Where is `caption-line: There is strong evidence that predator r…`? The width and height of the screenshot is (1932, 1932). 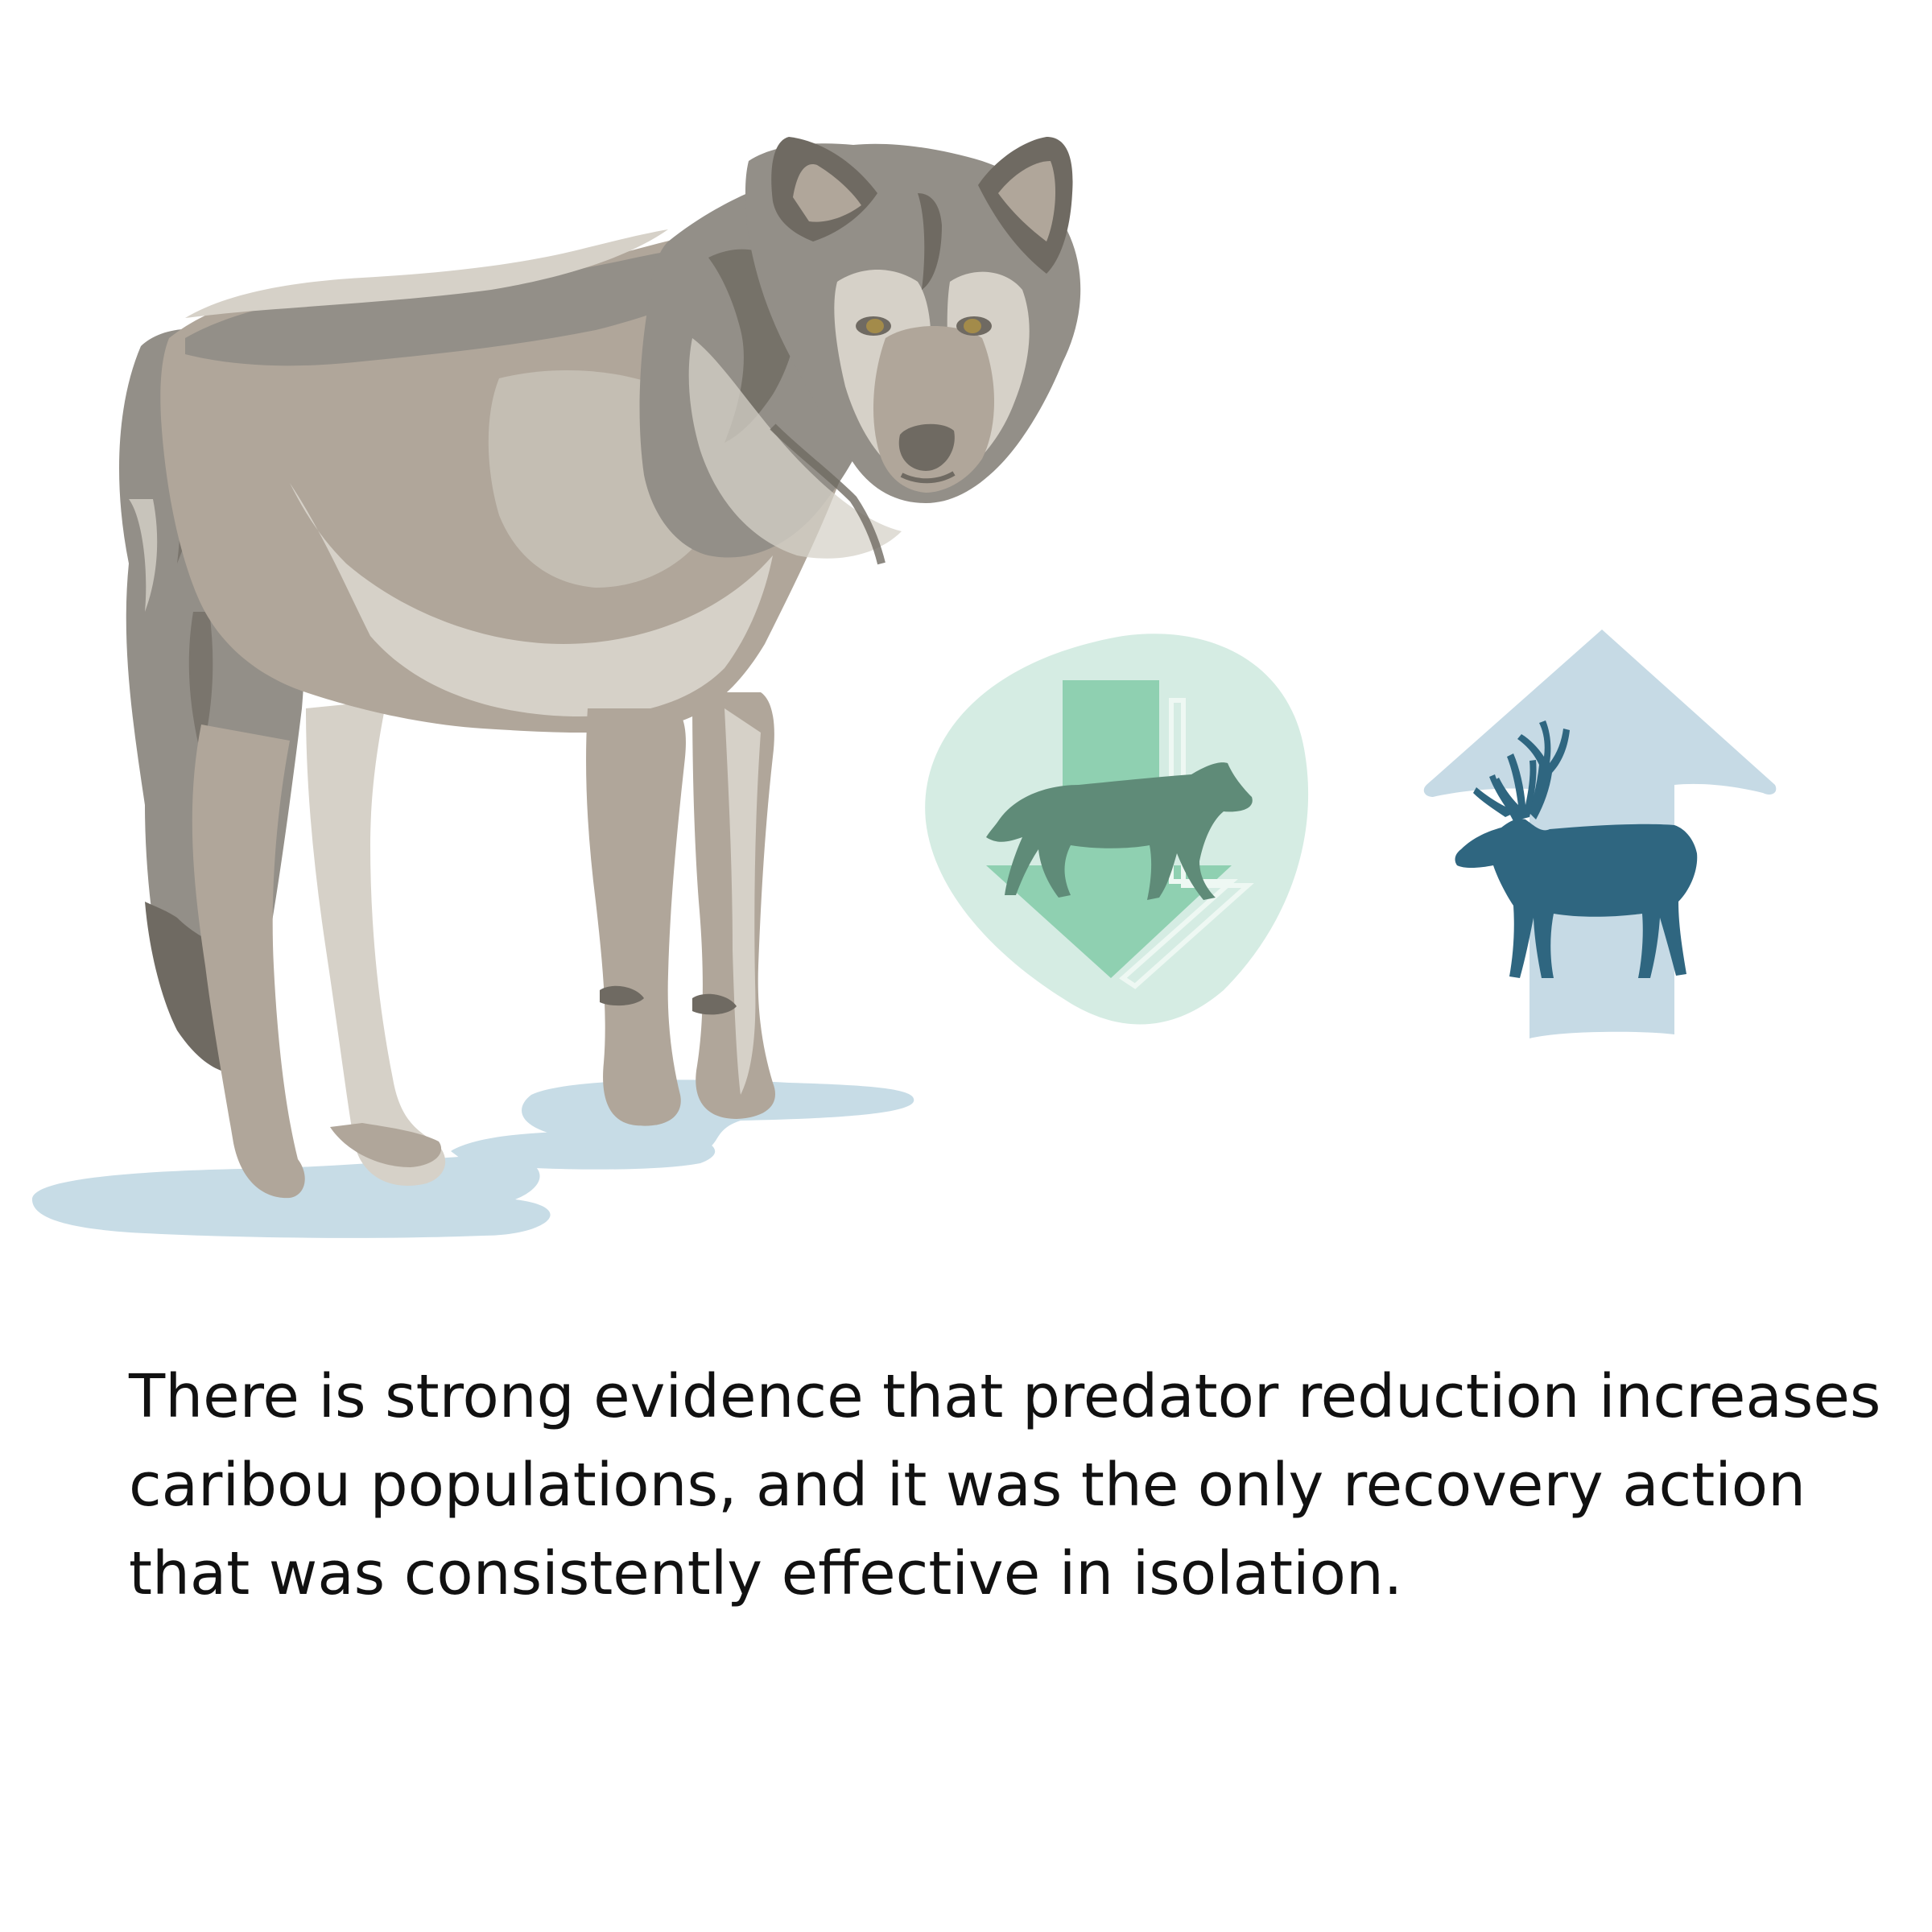 caption-line: There is strong evidence that predator r… is located at coordinates (1005, 1396).